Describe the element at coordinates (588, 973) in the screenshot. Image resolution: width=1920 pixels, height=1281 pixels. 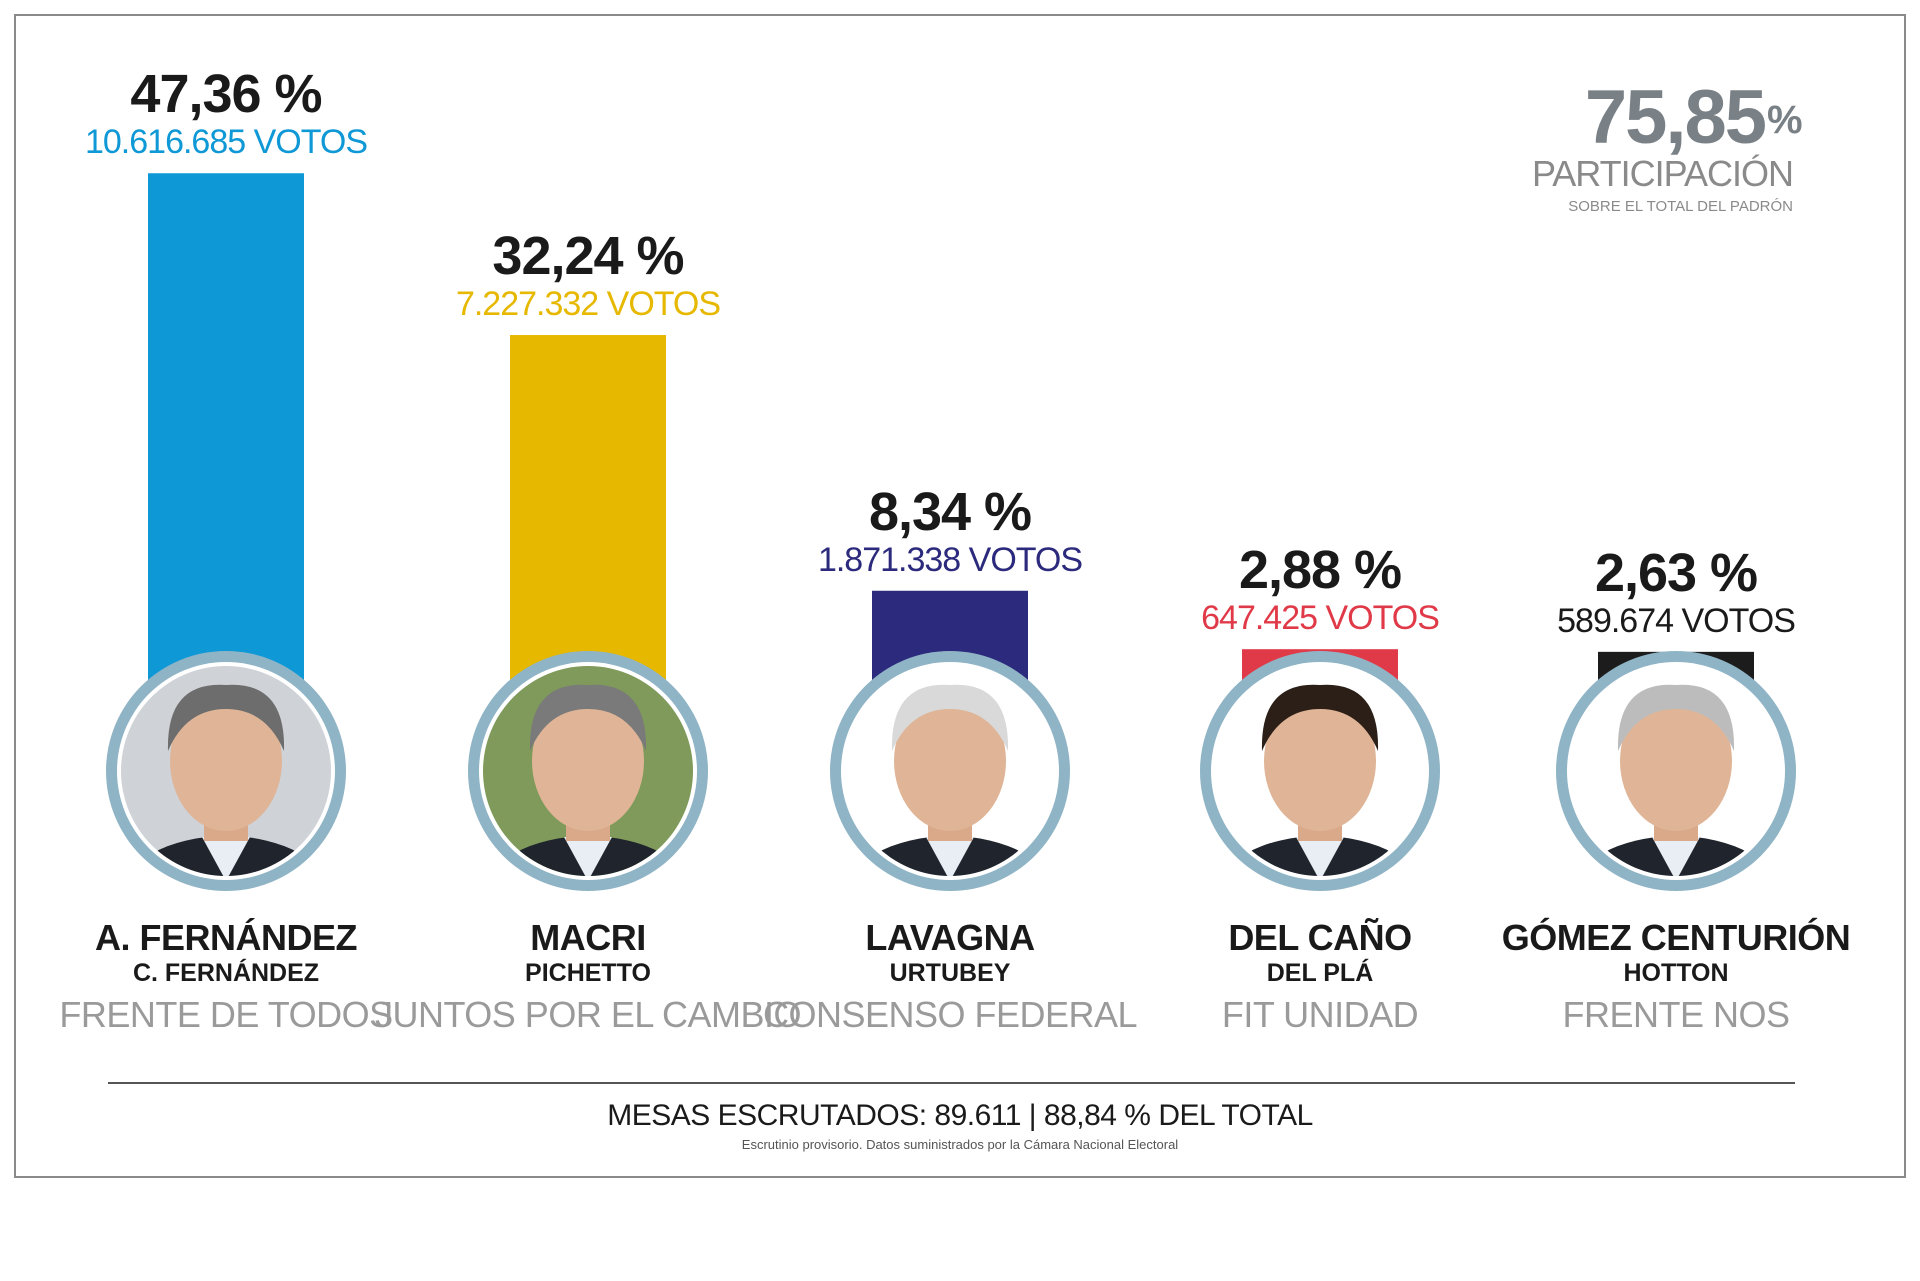
I see `running-mate: PICHETTO` at that location.